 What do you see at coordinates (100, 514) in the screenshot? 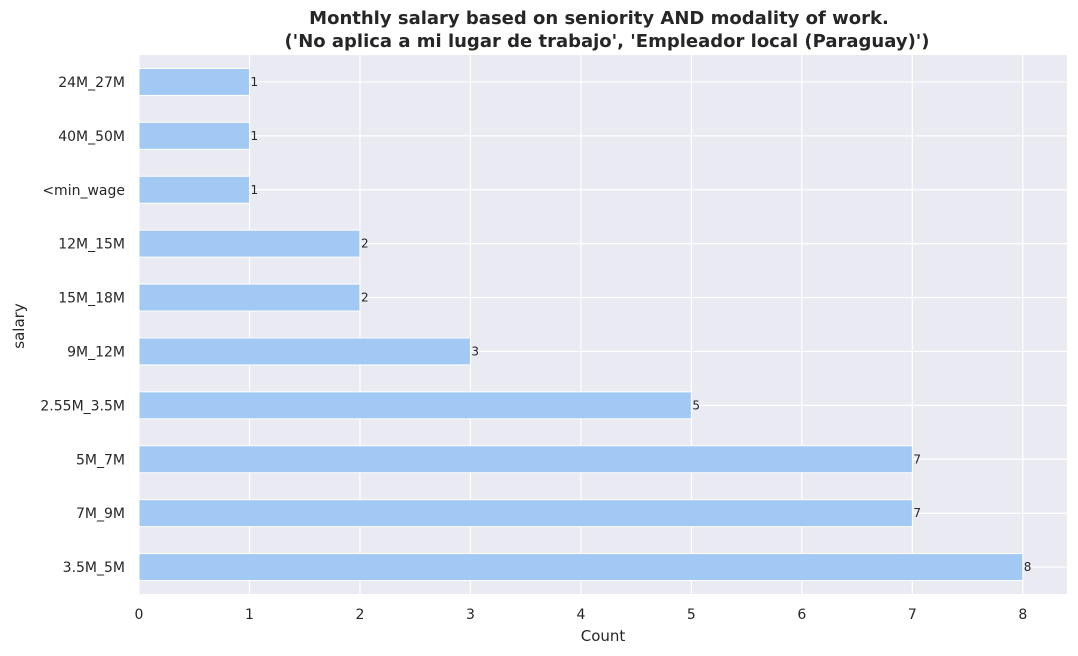
I see `y-tick-label: 7M_9M` at bounding box center [100, 514].